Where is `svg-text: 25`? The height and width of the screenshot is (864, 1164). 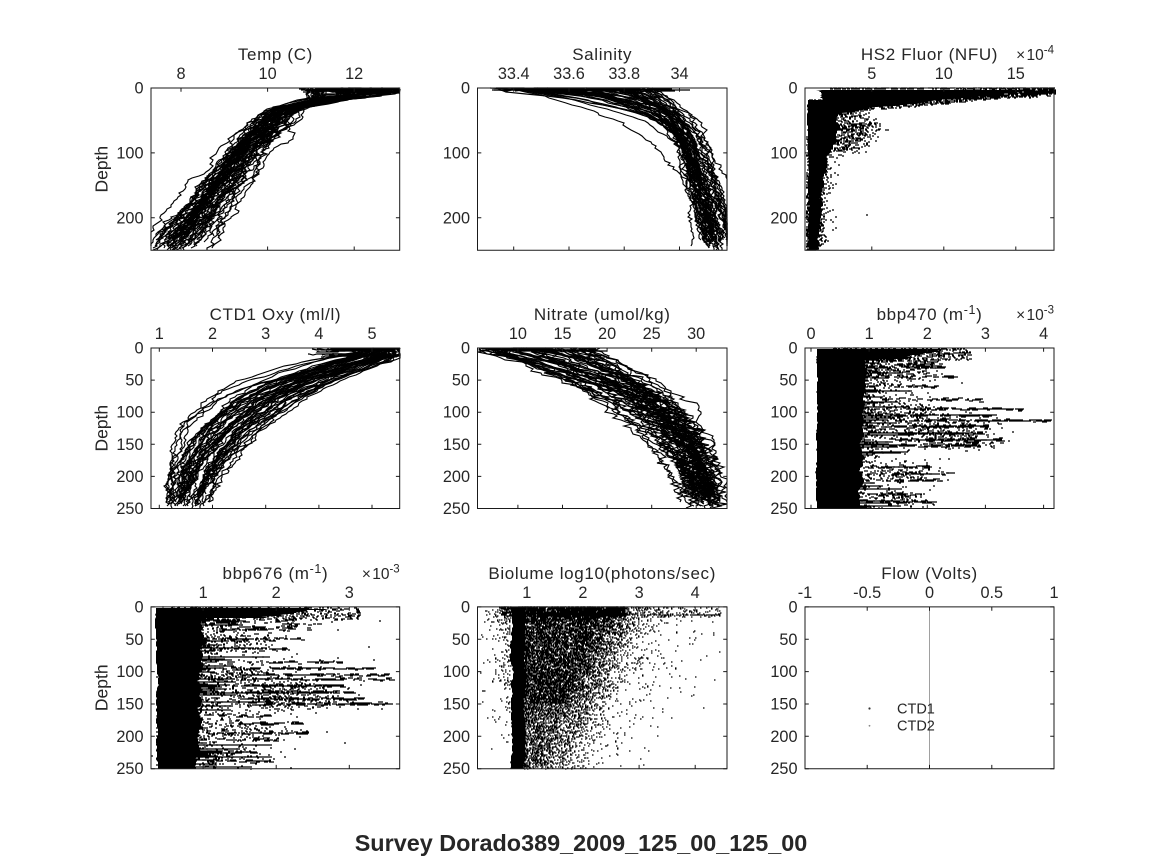 svg-text: 25 is located at coordinates (652, 334).